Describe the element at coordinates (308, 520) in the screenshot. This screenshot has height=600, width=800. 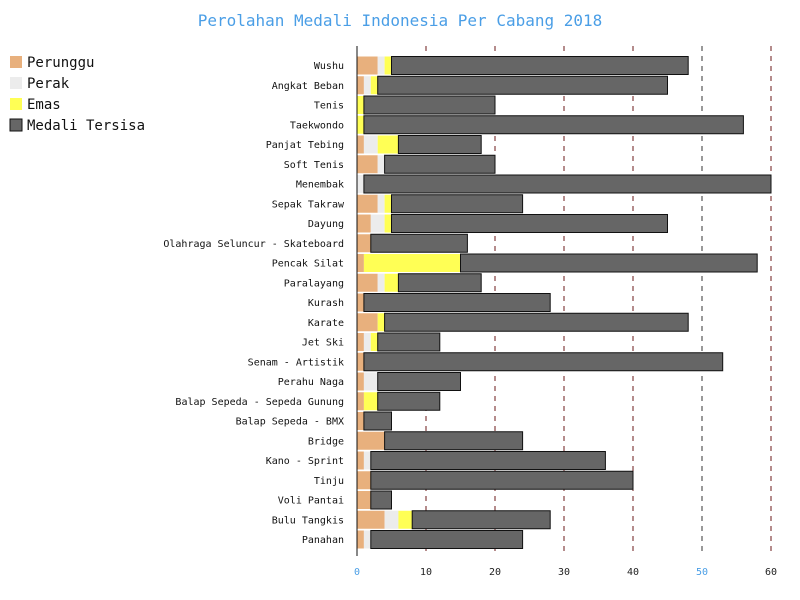
I see `category-label: Bulu Tangkis` at that location.